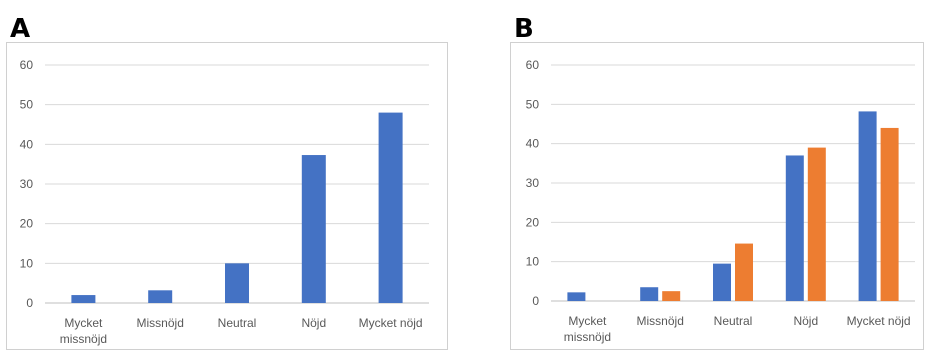  What do you see at coordinates (20, 29) in the screenshot?
I see `panel-label-a: A` at bounding box center [20, 29].